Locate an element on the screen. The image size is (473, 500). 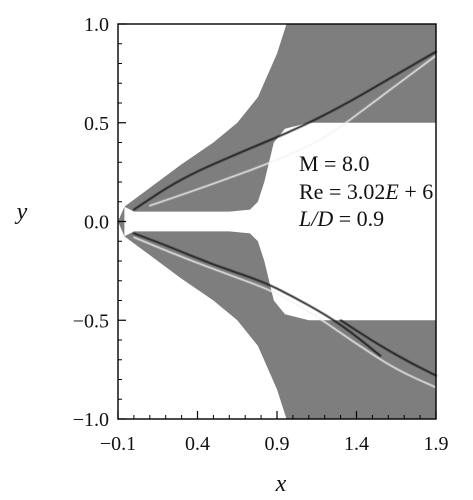
x-axis: −0.1 0.4 0.9 1.4 1.9 is located at coordinates (274, 433).